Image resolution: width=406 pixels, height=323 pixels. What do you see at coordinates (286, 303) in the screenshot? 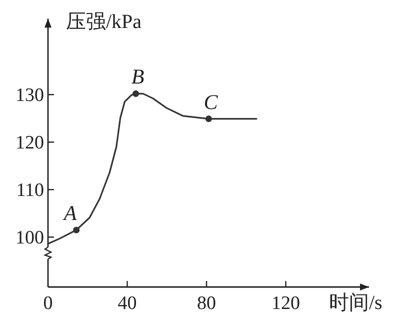
I see `x-tick-label: 120` at bounding box center [286, 303].